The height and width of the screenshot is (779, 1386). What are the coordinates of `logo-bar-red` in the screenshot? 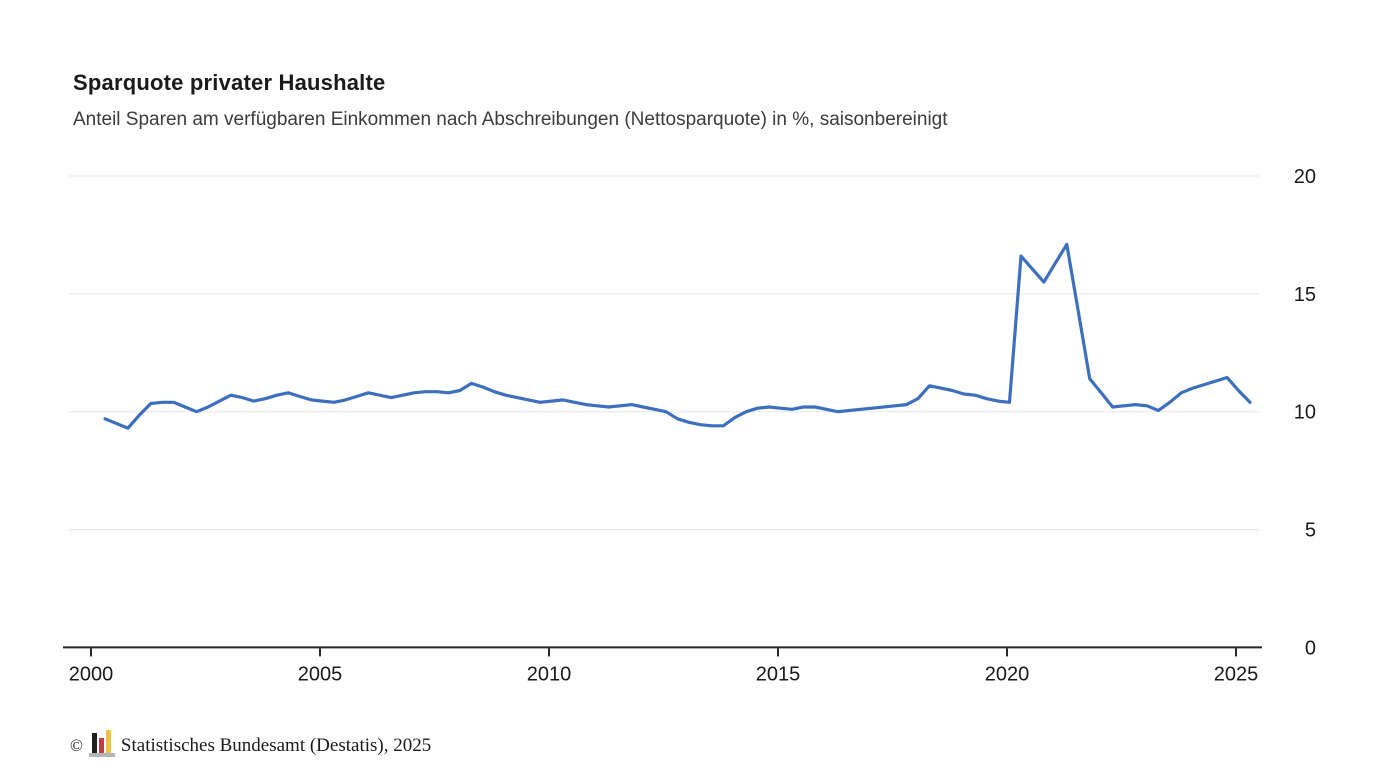 It's located at (101, 745).